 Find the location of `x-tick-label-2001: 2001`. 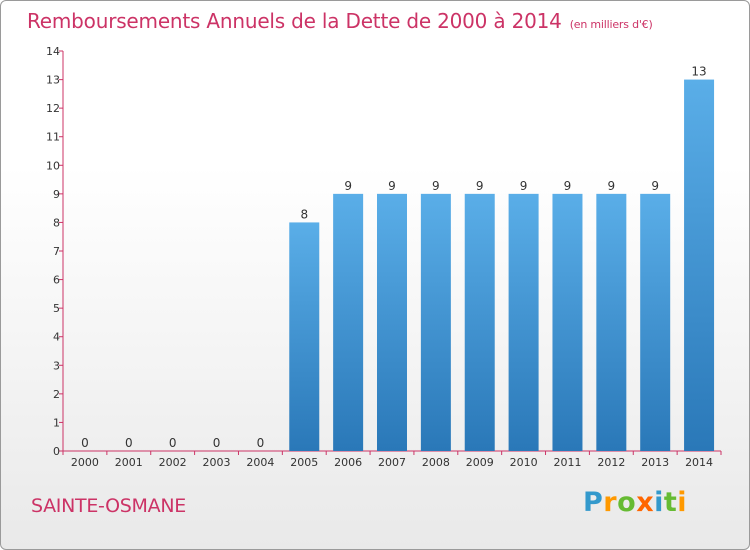

x-tick-label-2001: 2001 is located at coordinates (129, 462).